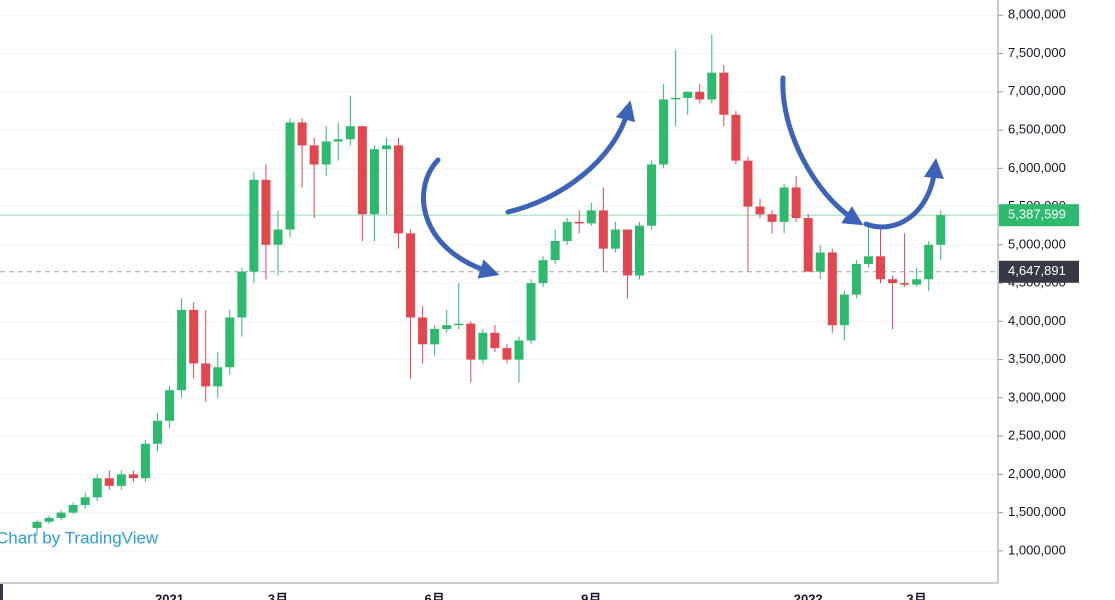  Describe the element at coordinates (808, 595) in the screenshot. I see `x-tick-label: 2022` at that location.